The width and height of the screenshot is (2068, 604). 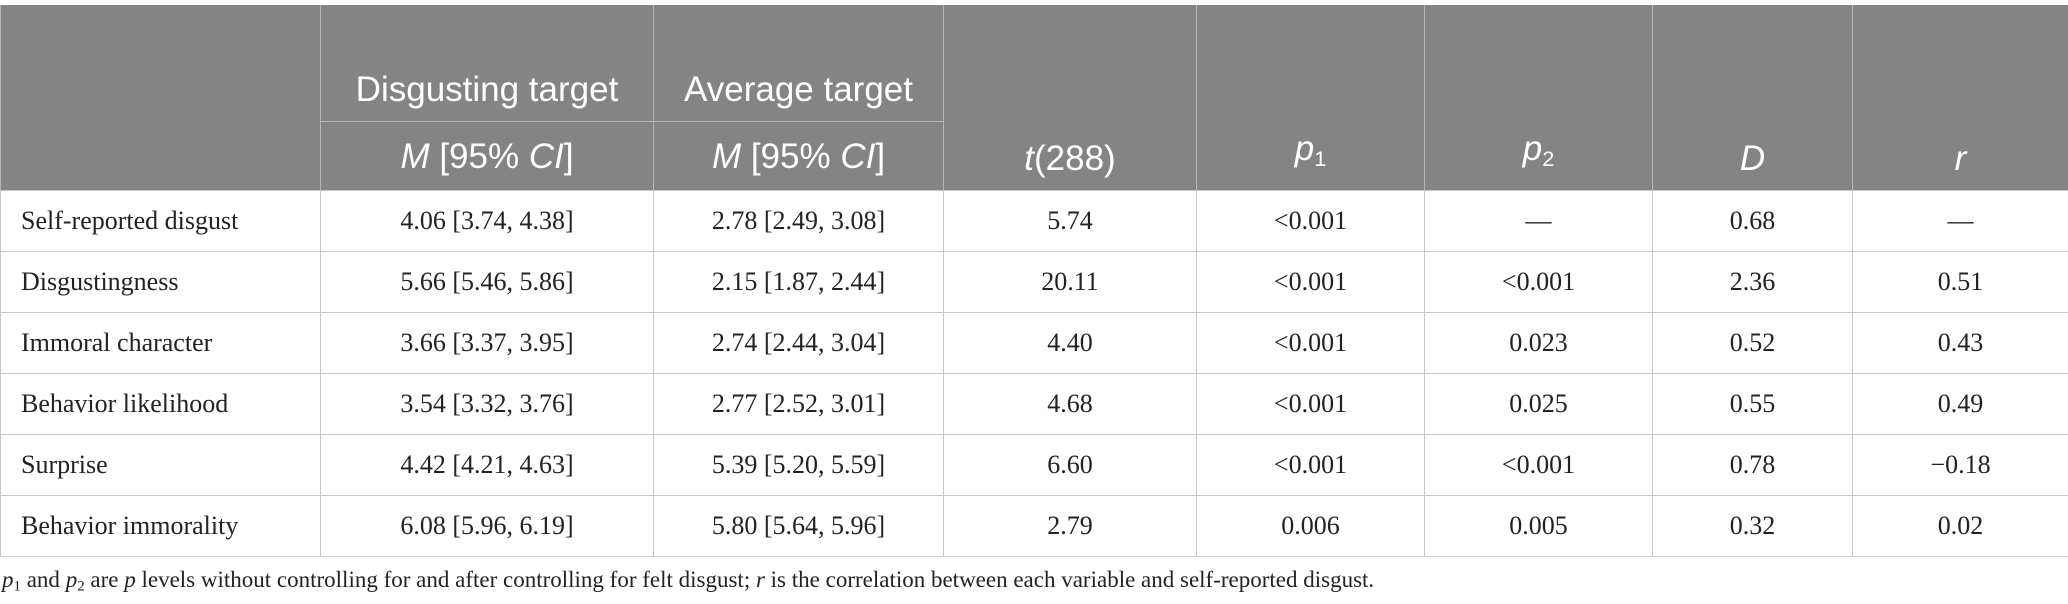 What do you see at coordinates (1960, 221) in the screenshot?
I see `cell-r: —` at bounding box center [1960, 221].